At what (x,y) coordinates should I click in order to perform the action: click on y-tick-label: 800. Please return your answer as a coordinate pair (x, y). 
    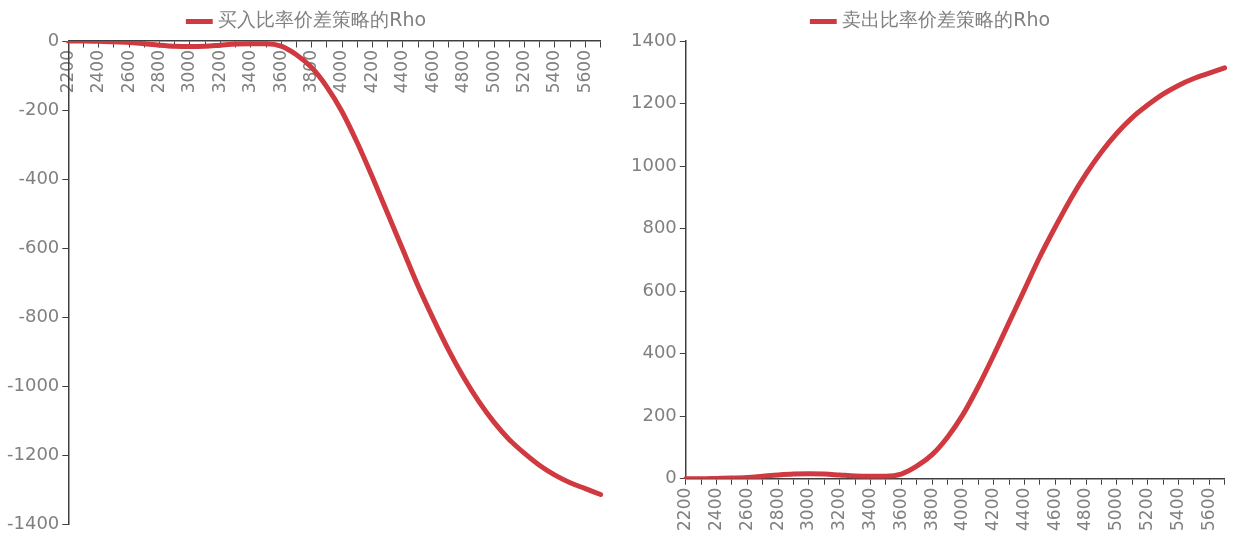
    Looking at the image, I should click on (659, 227).